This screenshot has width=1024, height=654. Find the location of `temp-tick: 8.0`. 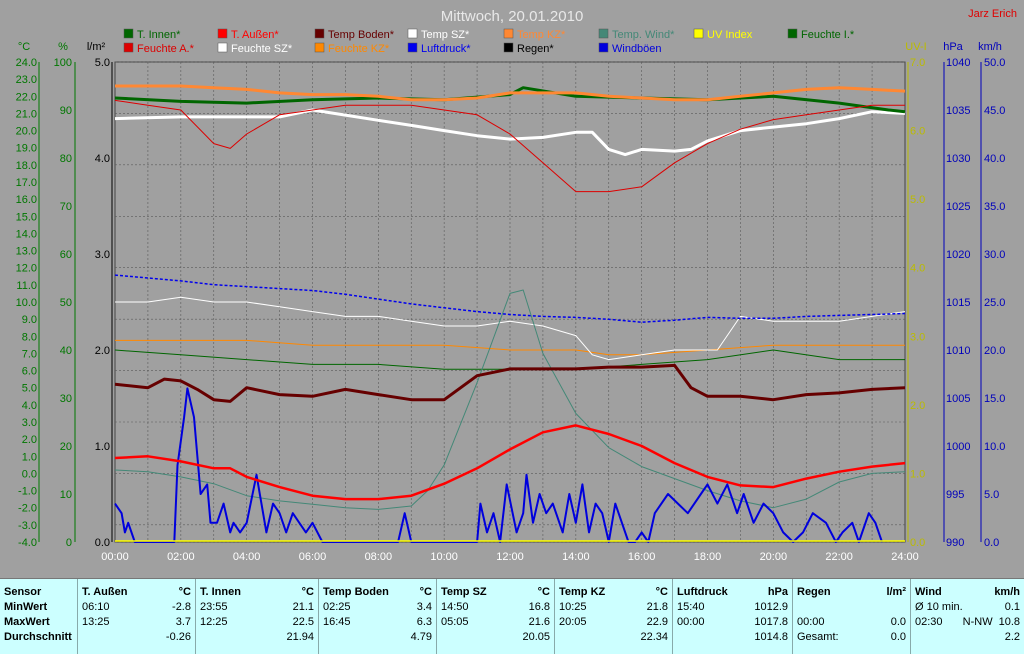

temp-tick: 8.0 is located at coordinates (29, 337).